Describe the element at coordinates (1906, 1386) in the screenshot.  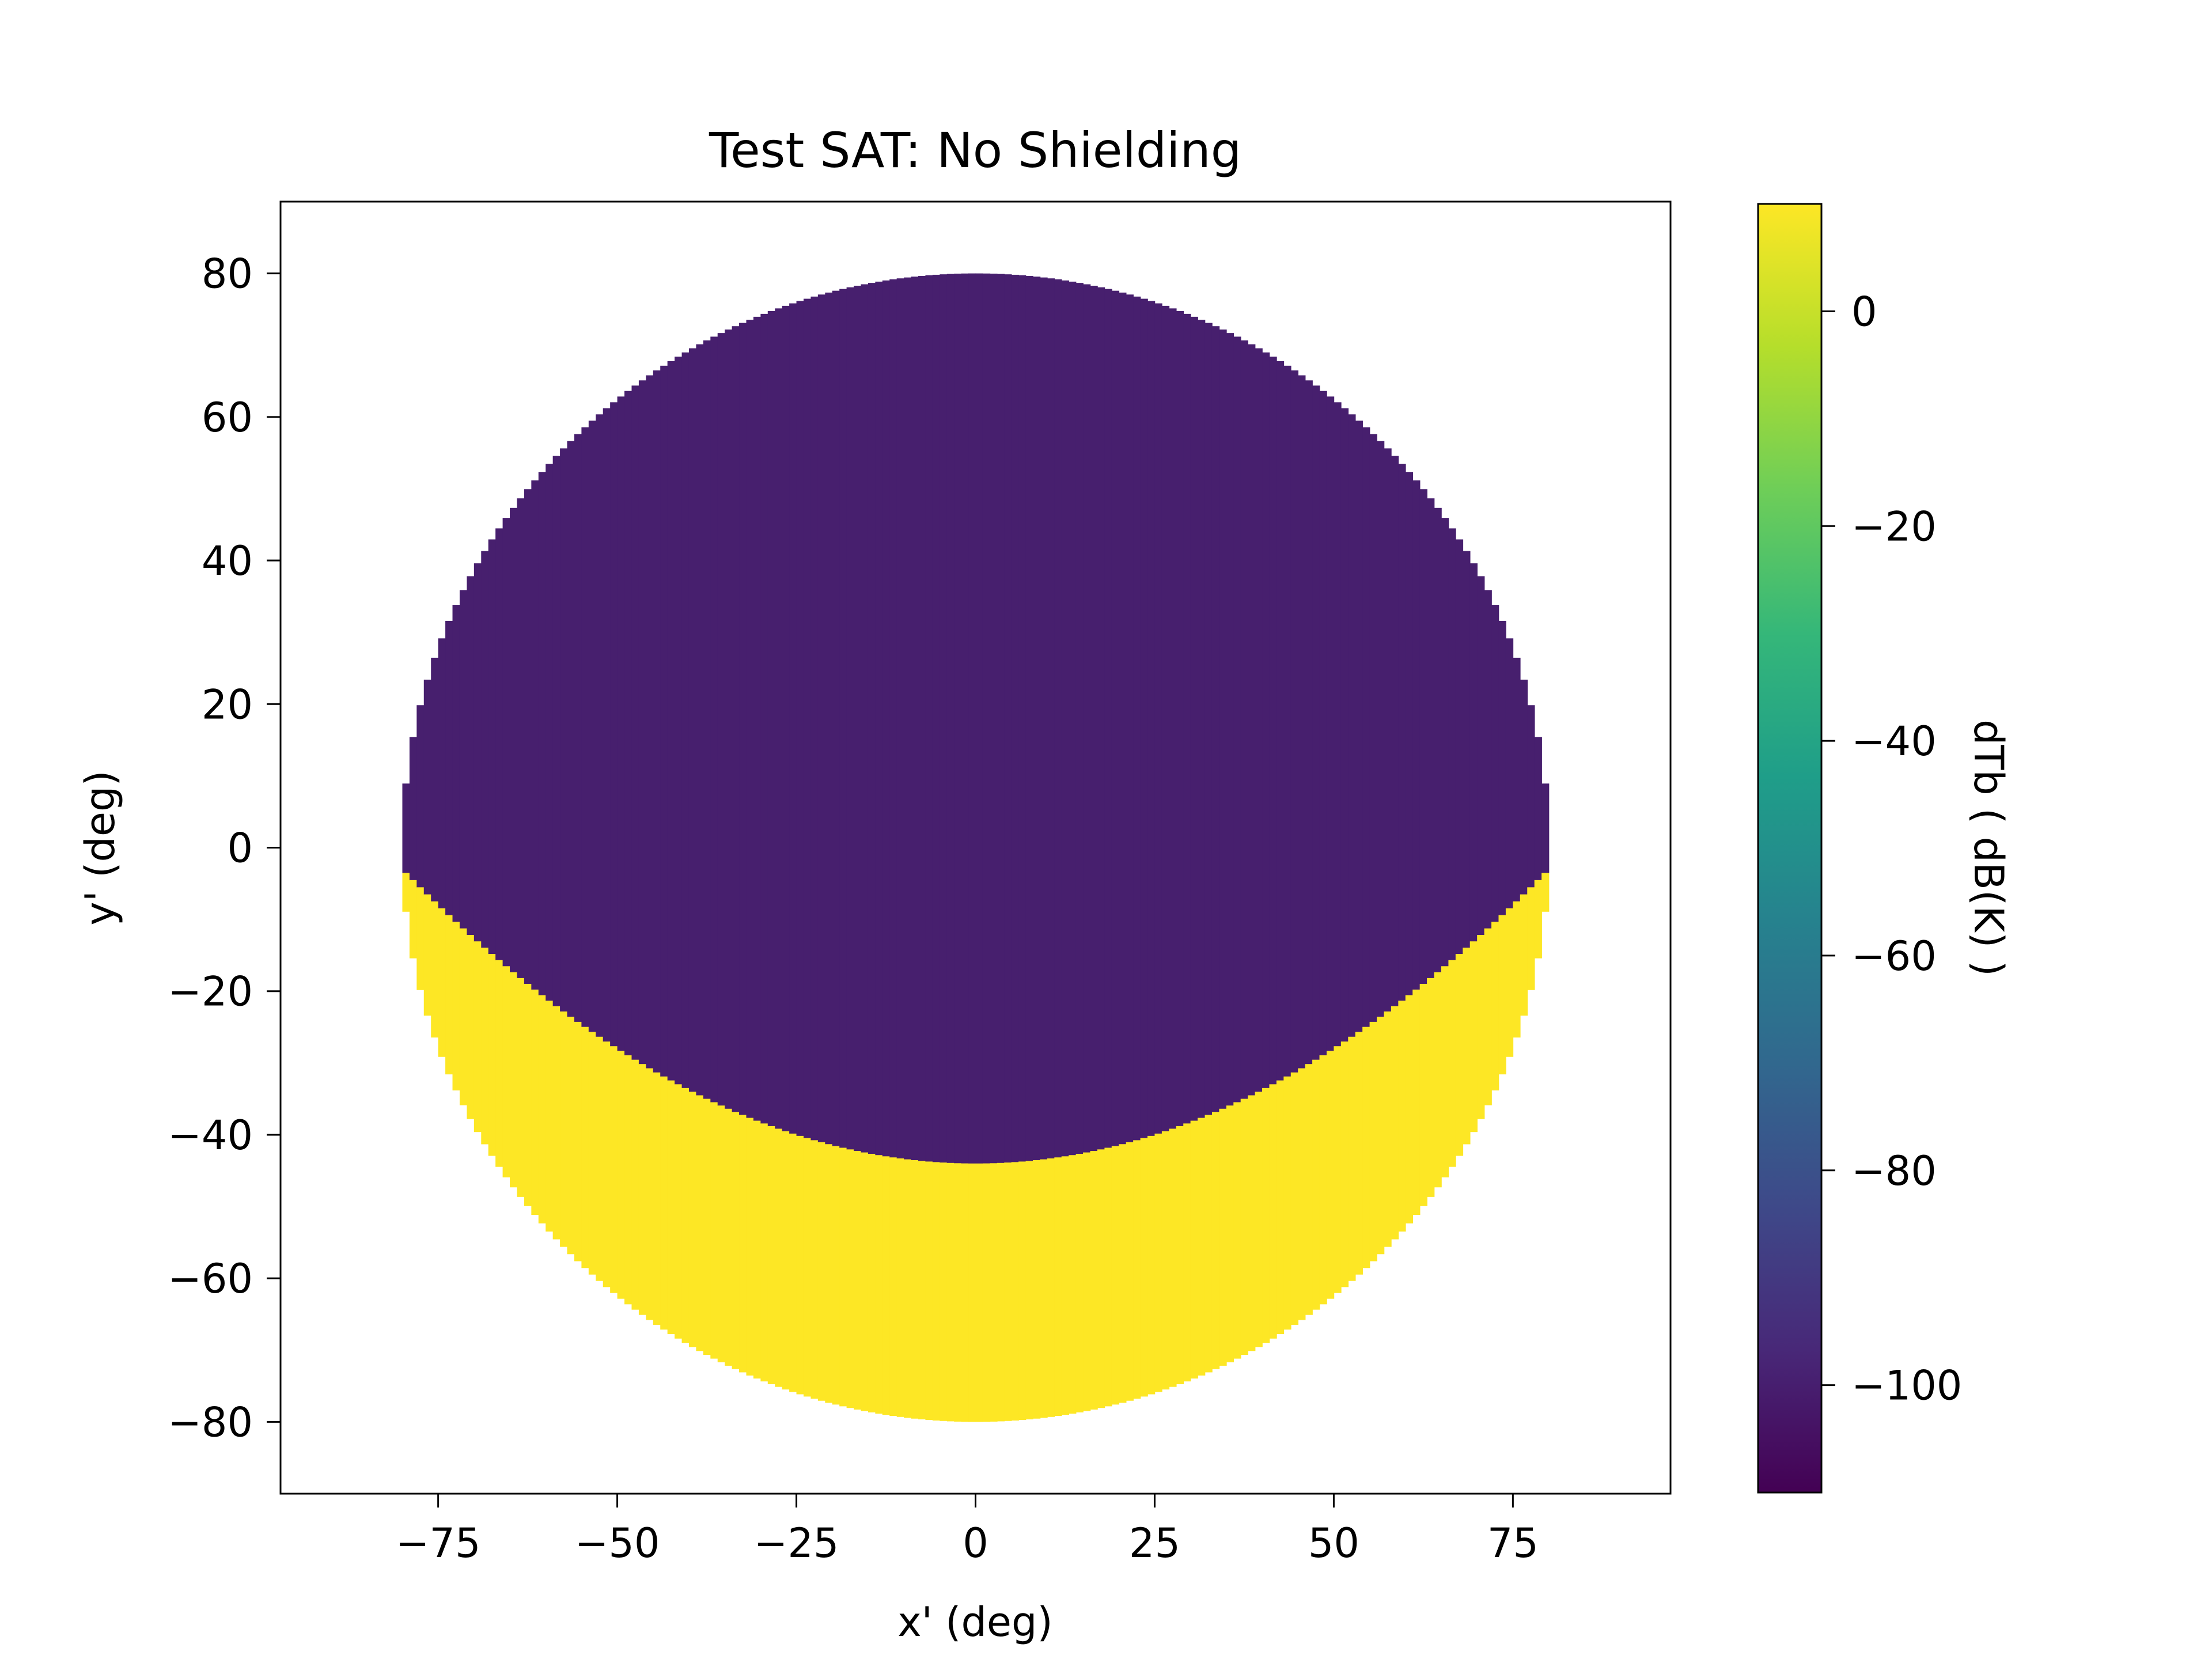
I see `colorbar-tick-label: −100` at that location.